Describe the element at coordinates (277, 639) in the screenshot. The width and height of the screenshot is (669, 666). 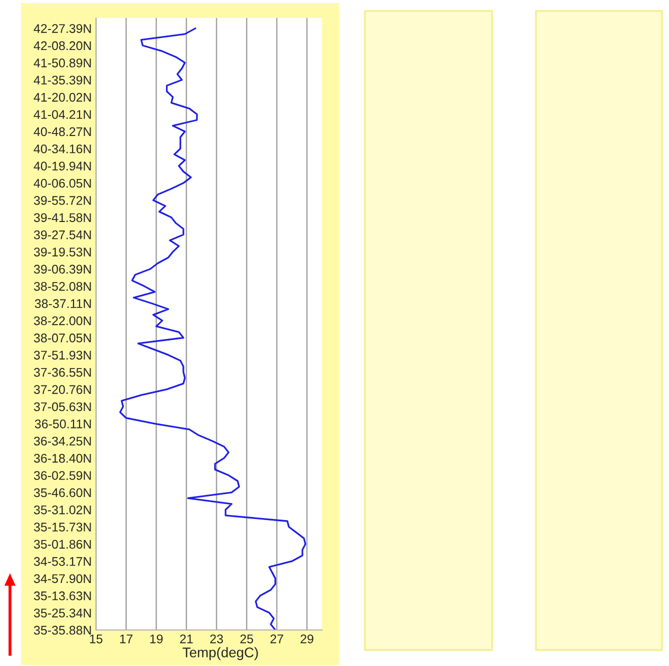
I see `x-tick-label: 27` at that location.